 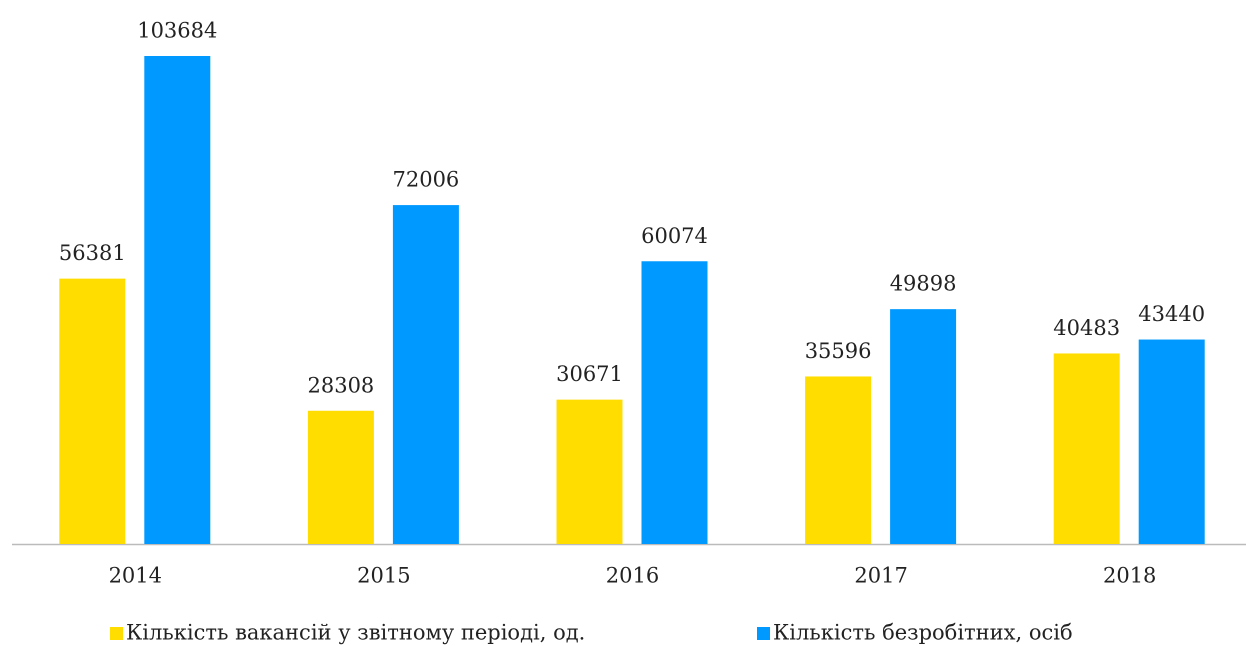 I want to click on x-tick-label: 2016, so click(x=632, y=576).